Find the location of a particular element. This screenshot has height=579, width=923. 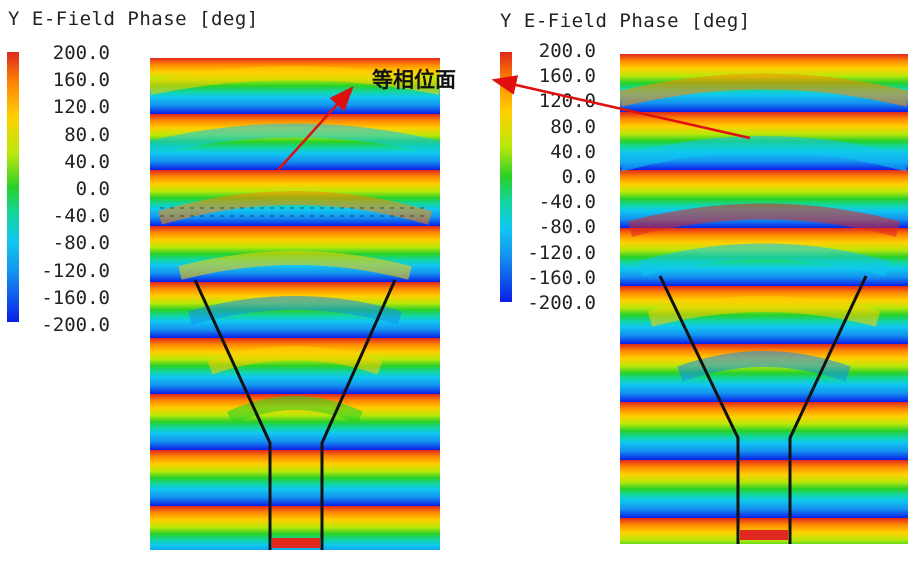

left-colorbar is located at coordinates (13, 187).